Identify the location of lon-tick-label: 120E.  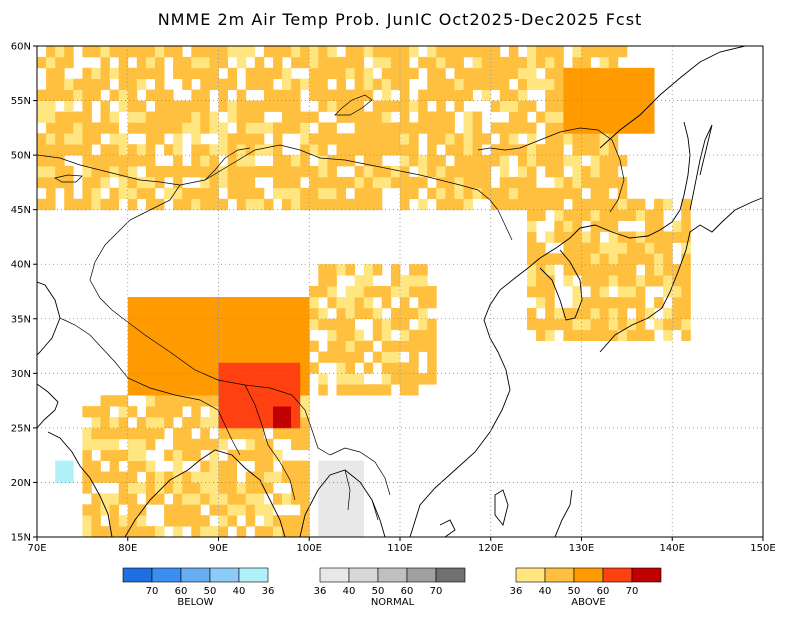
(490, 548).